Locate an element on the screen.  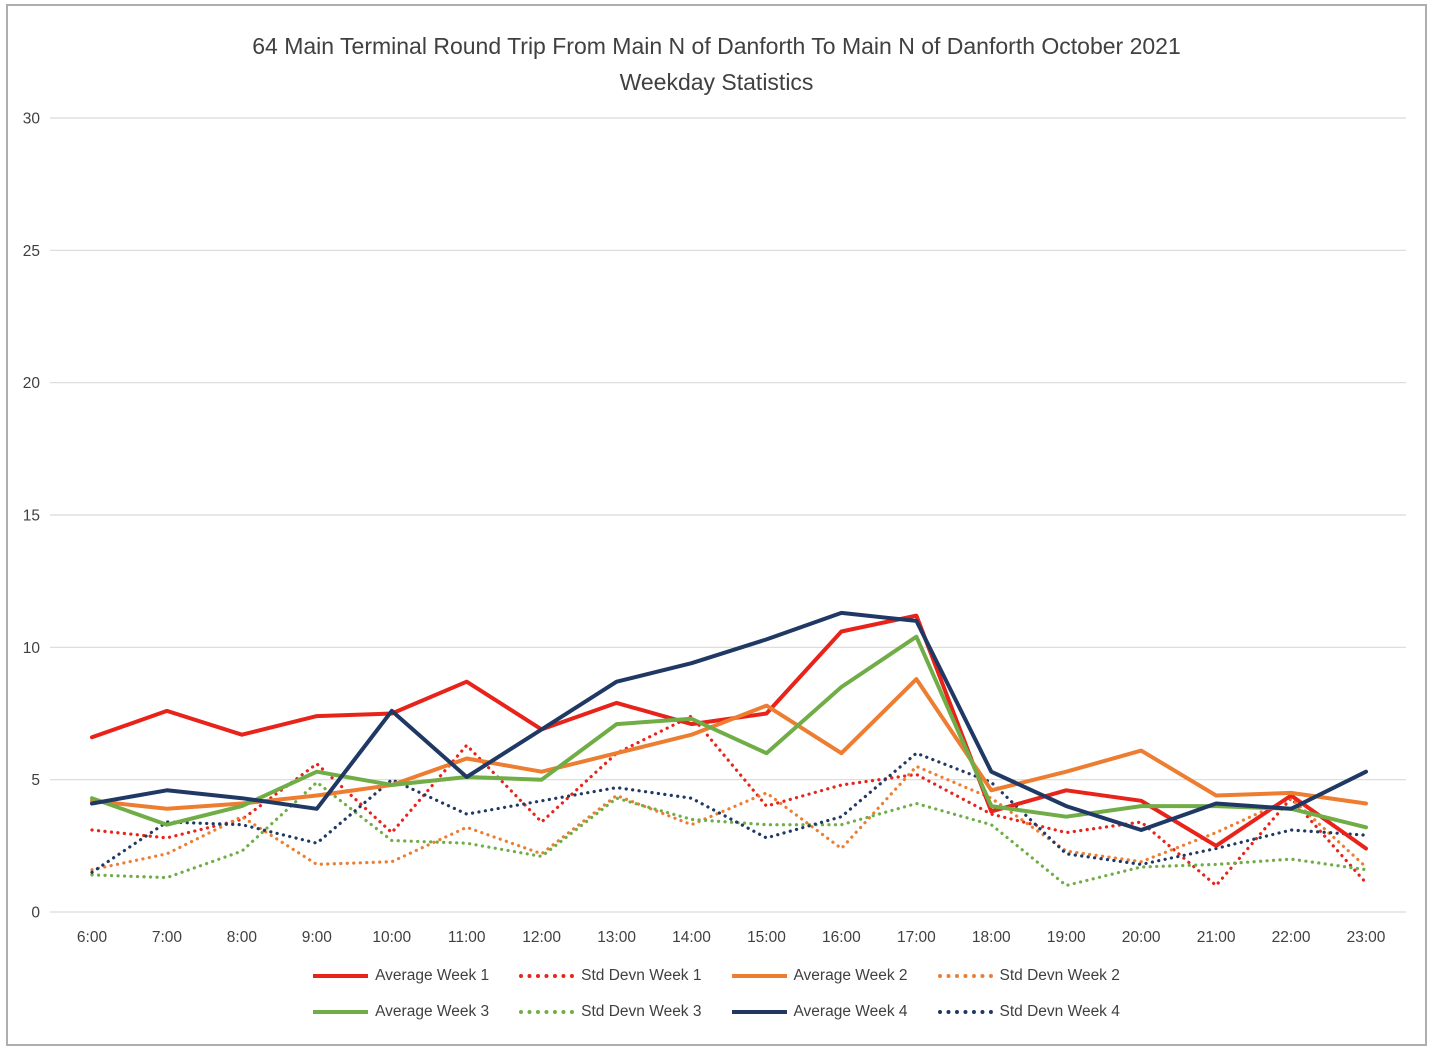
legend-label-average-week-4: Average Week 4 is located at coordinates (850, 1011).